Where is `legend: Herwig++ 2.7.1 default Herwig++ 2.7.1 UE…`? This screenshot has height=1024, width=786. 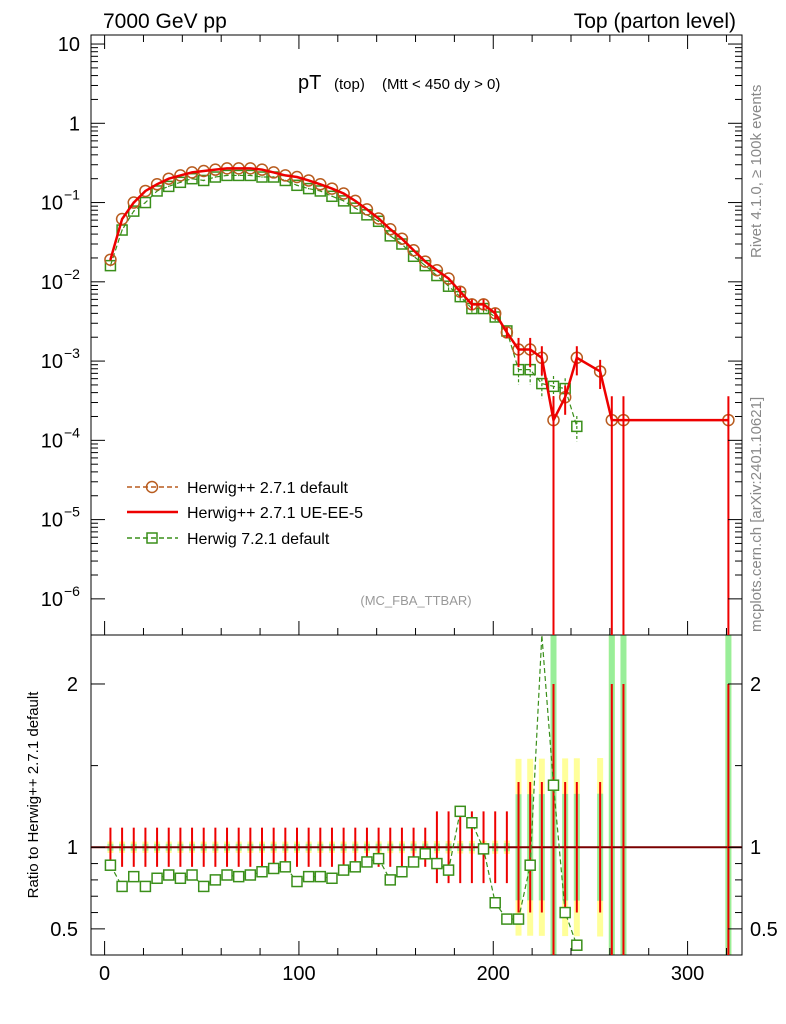
legend: Herwig++ 2.7.1 default Herwig++ 2.7.1 UE… is located at coordinates (245, 514).